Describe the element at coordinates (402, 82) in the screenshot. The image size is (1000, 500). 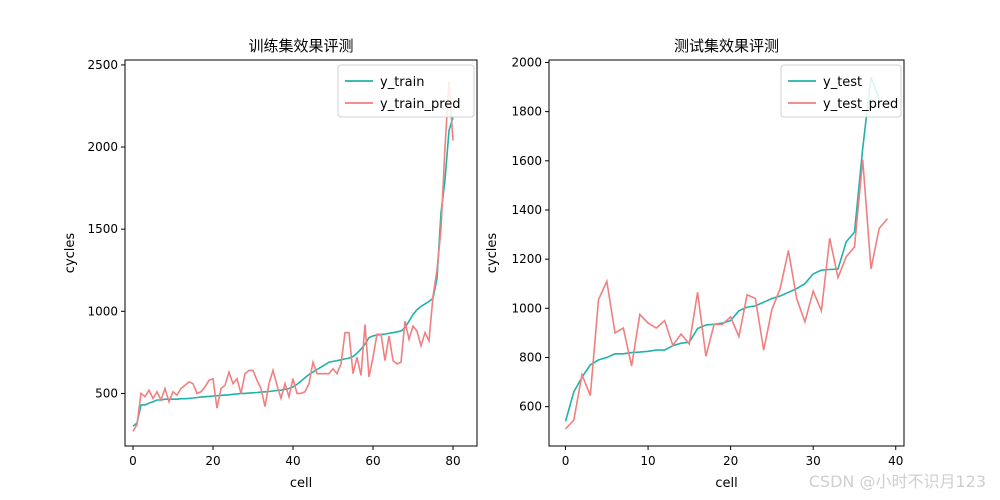
I see `legend-entry-y_train: y_train` at that location.